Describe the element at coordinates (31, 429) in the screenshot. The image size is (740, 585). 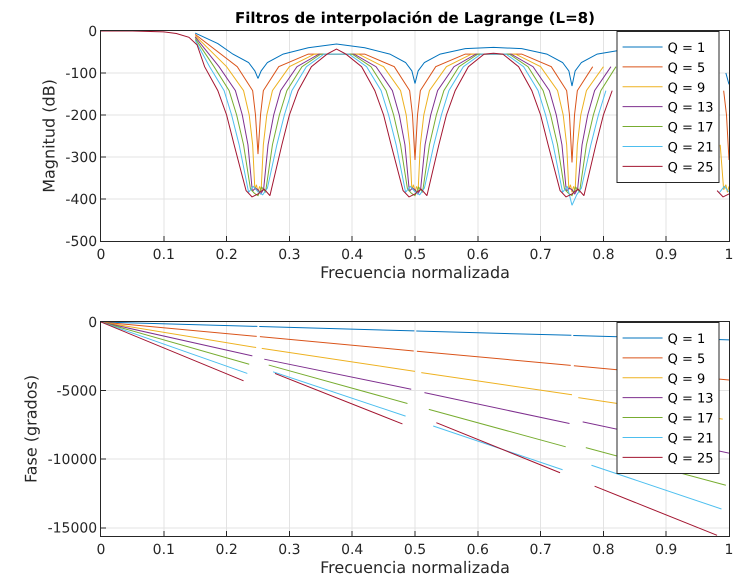
I see `y-axis-title: Fase (grados)` at that location.